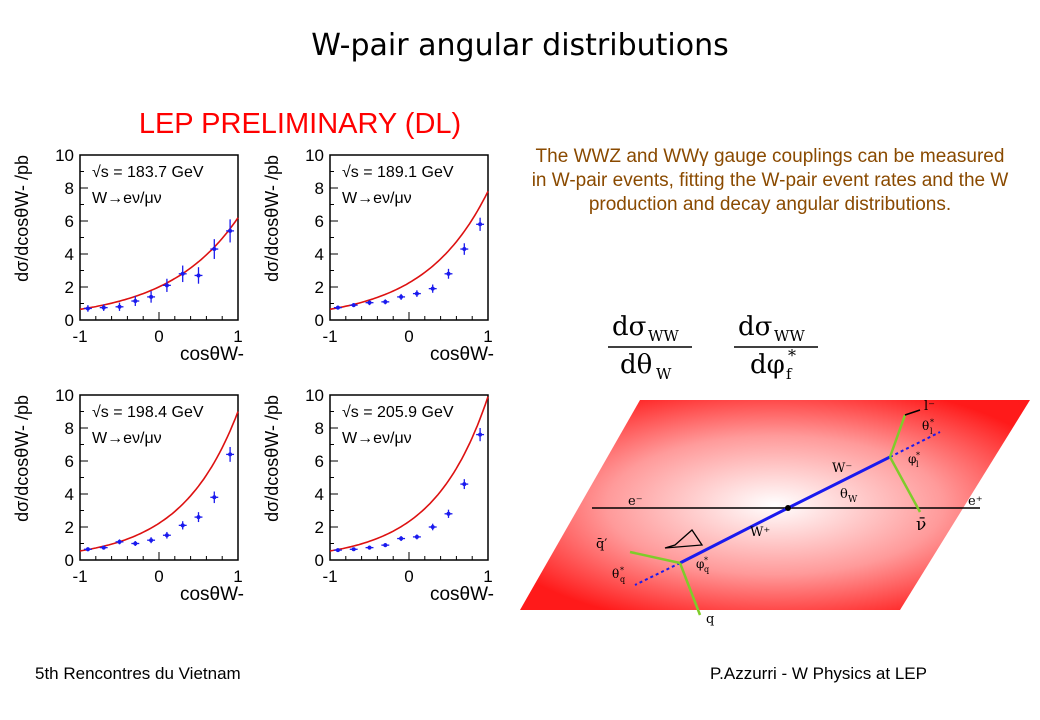 This screenshot has height=720, width=1040. I want to click on label-w-plus: W⁺, so click(760, 532).